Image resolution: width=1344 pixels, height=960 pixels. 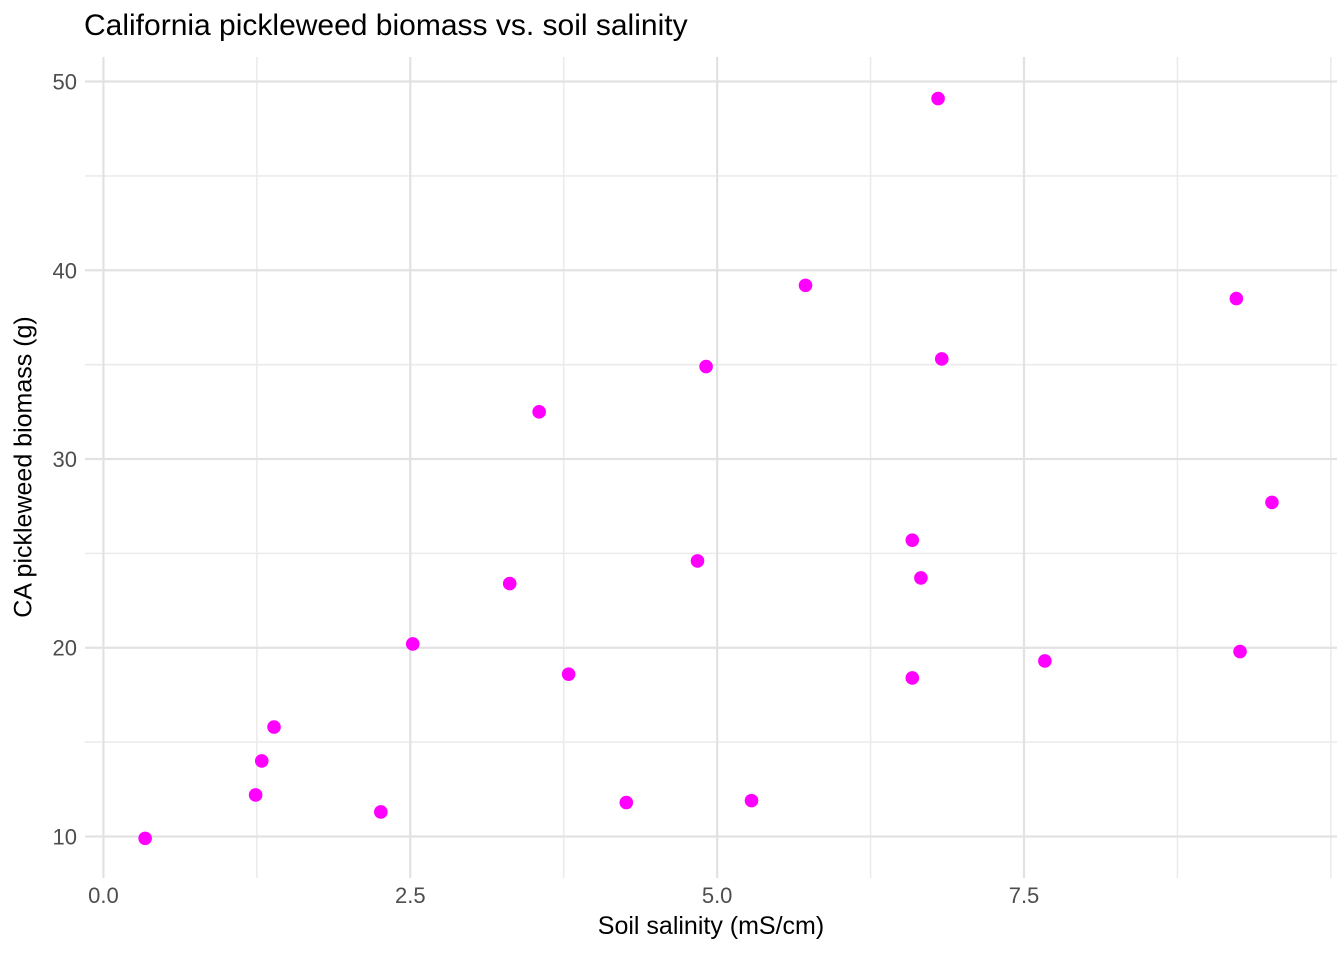 What do you see at coordinates (65, 459) in the screenshot?
I see `y-tick-label: 30` at bounding box center [65, 459].